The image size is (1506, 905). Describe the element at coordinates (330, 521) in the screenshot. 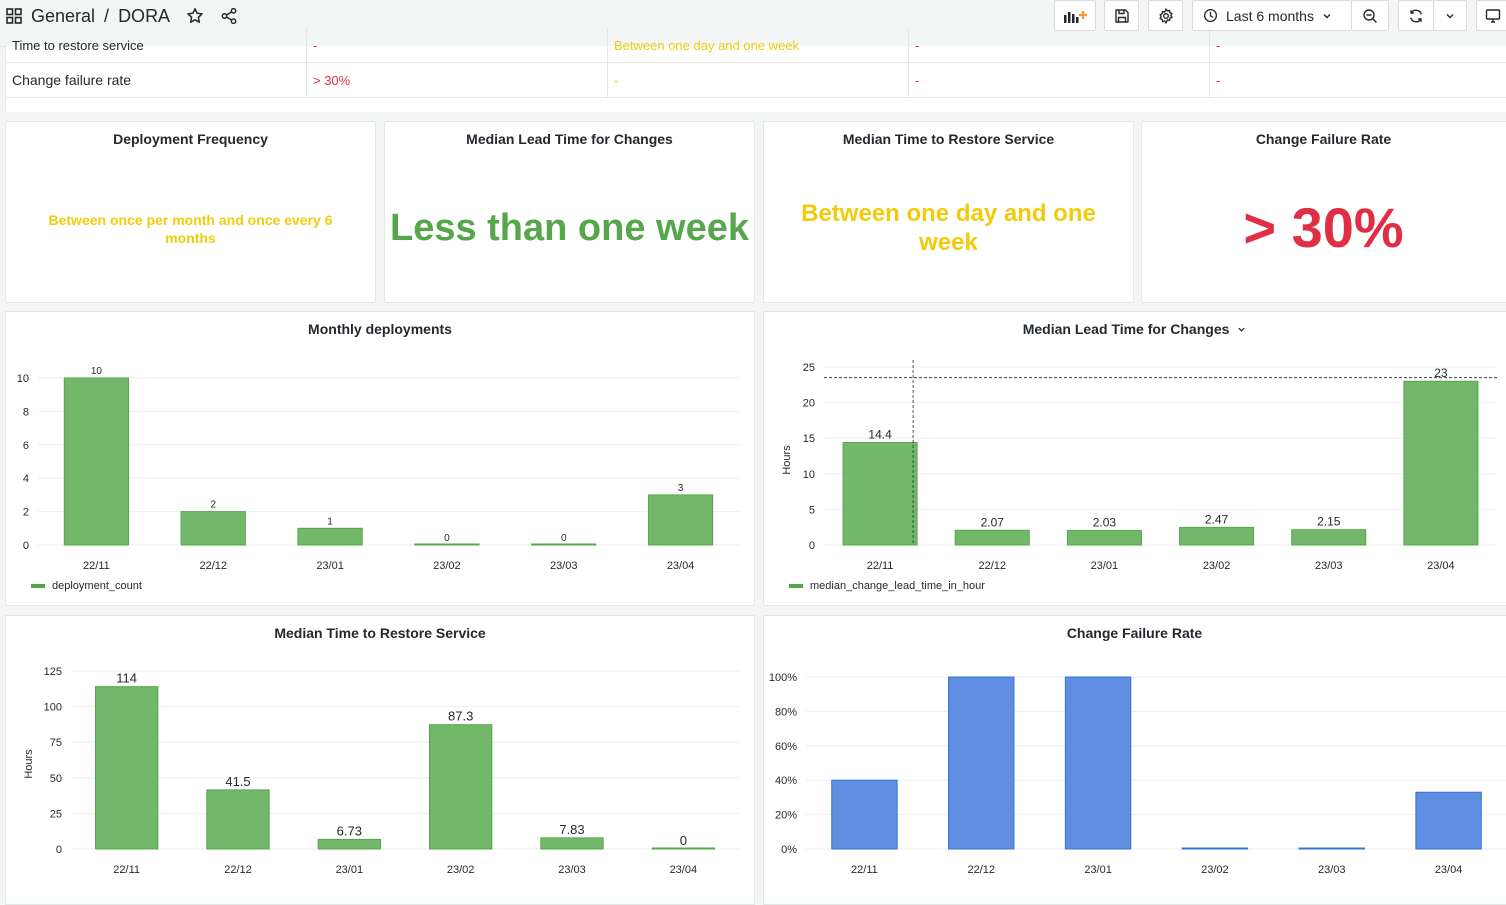

I see `bar-value-label: 1` at that location.